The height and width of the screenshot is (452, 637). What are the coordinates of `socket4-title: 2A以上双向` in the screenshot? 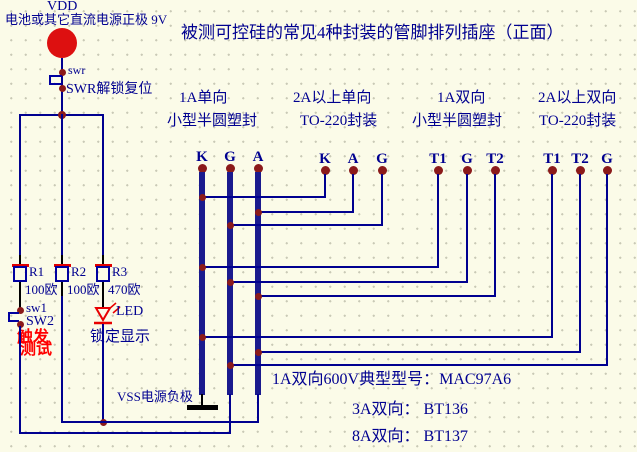 It's located at (577, 98).